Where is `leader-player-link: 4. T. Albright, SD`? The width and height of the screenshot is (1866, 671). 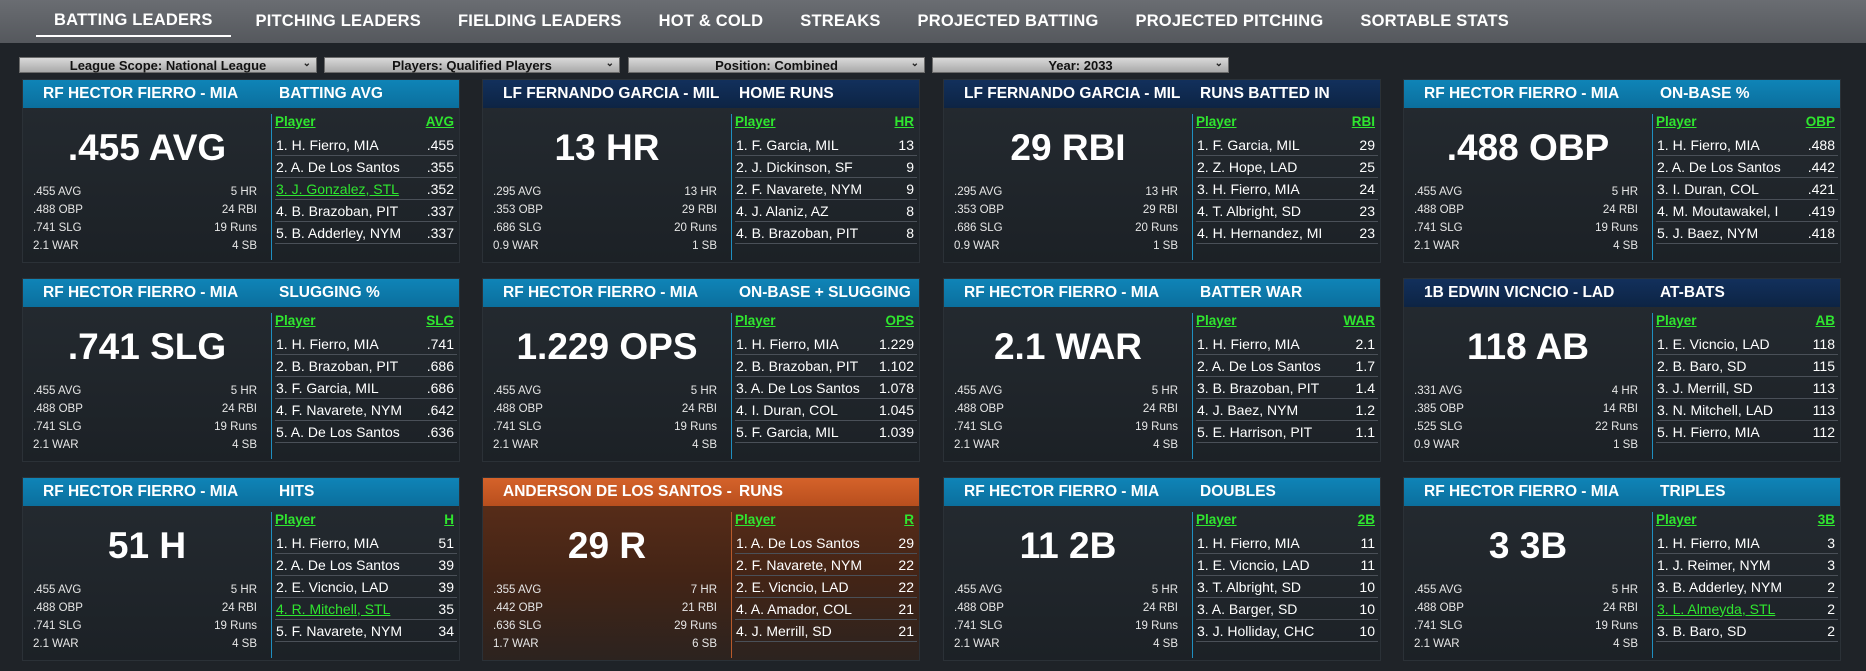 leader-player-link: 4. T. Albright, SD is located at coordinates (1249, 210).